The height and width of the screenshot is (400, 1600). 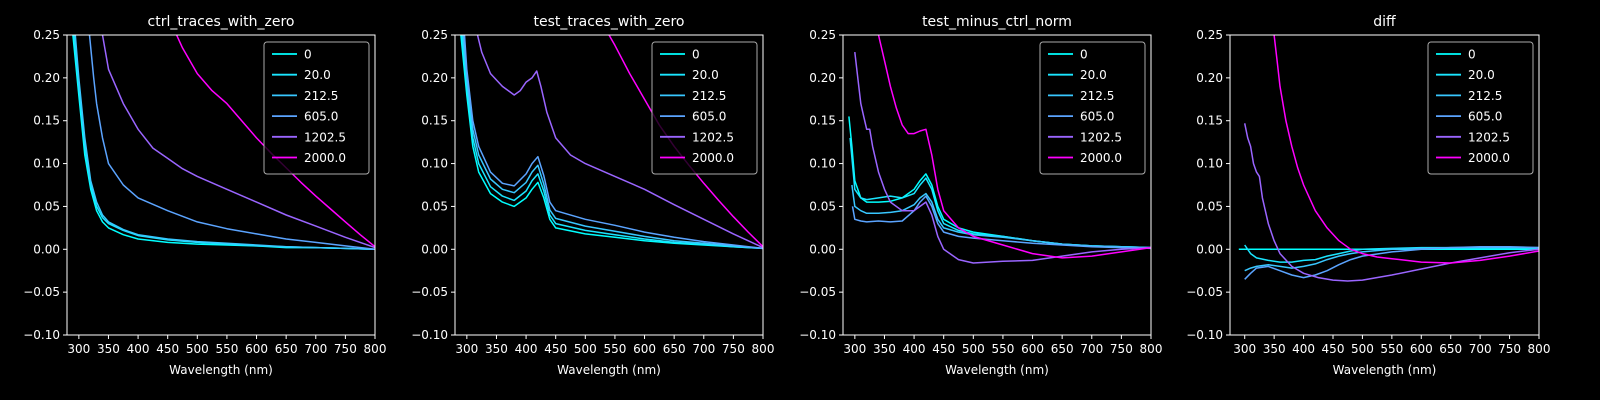 What do you see at coordinates (997, 22) in the screenshot?
I see `chart-title: test_minus_ctrl_norm` at bounding box center [997, 22].